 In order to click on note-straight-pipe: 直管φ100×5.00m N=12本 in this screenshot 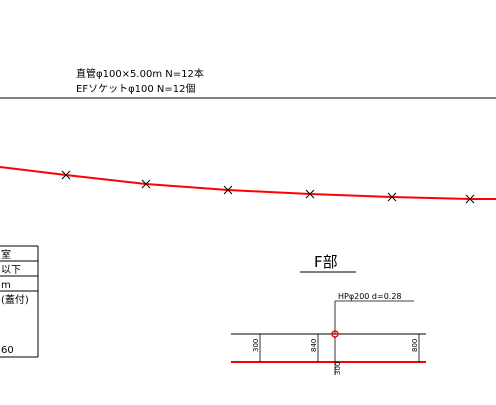, I will do `click(140, 73)`.